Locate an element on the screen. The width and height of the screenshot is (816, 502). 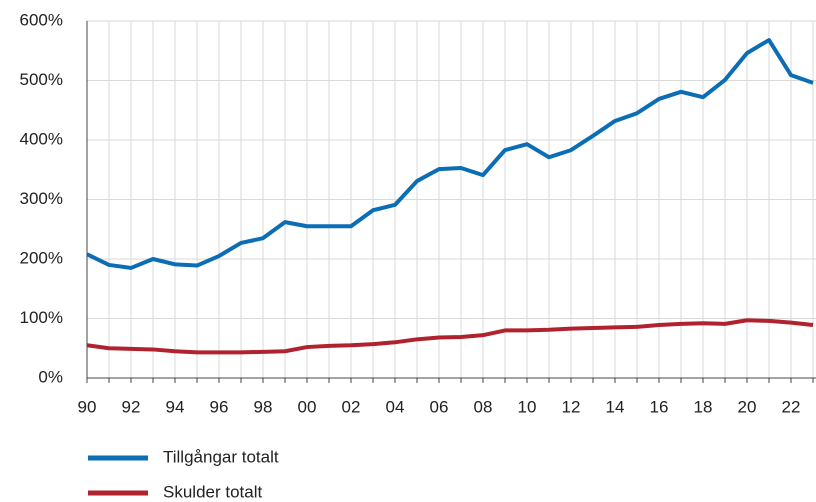
x-tick-label: 90 is located at coordinates (87, 406).